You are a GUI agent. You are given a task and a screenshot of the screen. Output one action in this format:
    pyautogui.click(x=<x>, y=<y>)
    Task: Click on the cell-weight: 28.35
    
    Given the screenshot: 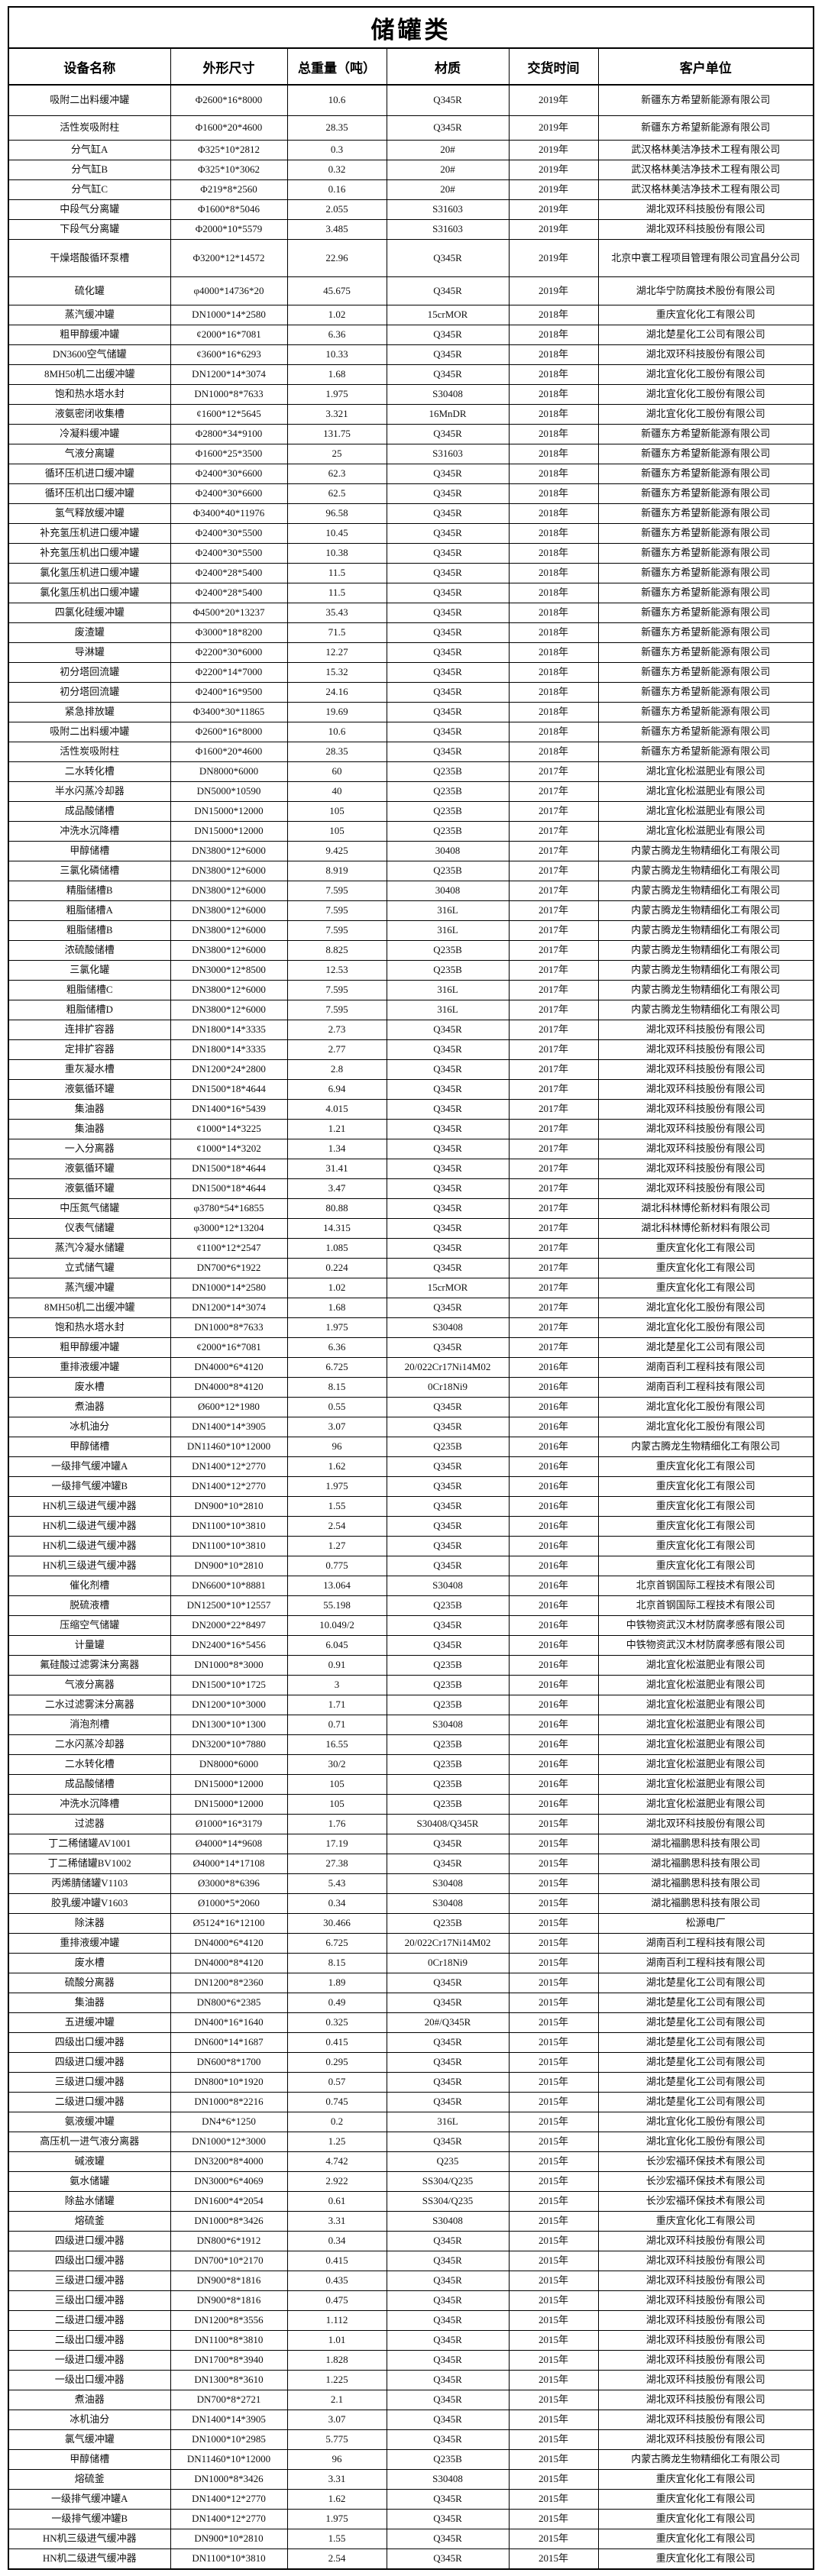 What is the action you would take?
    pyautogui.click(x=336, y=128)
    